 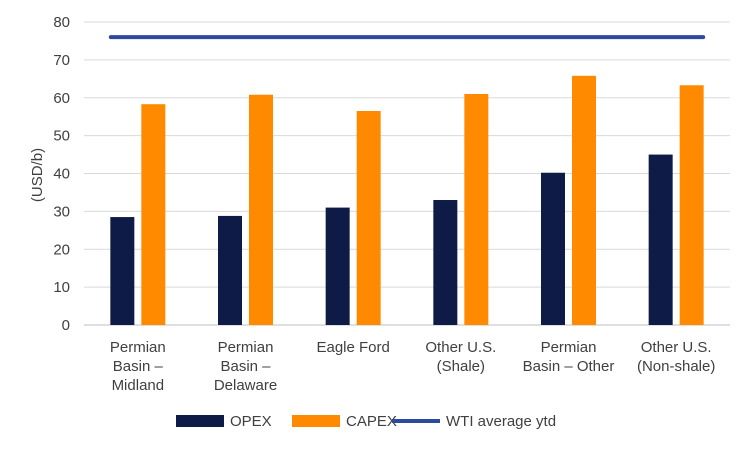 What do you see at coordinates (61, 249) in the screenshot?
I see `y-tick-label: 20` at bounding box center [61, 249].